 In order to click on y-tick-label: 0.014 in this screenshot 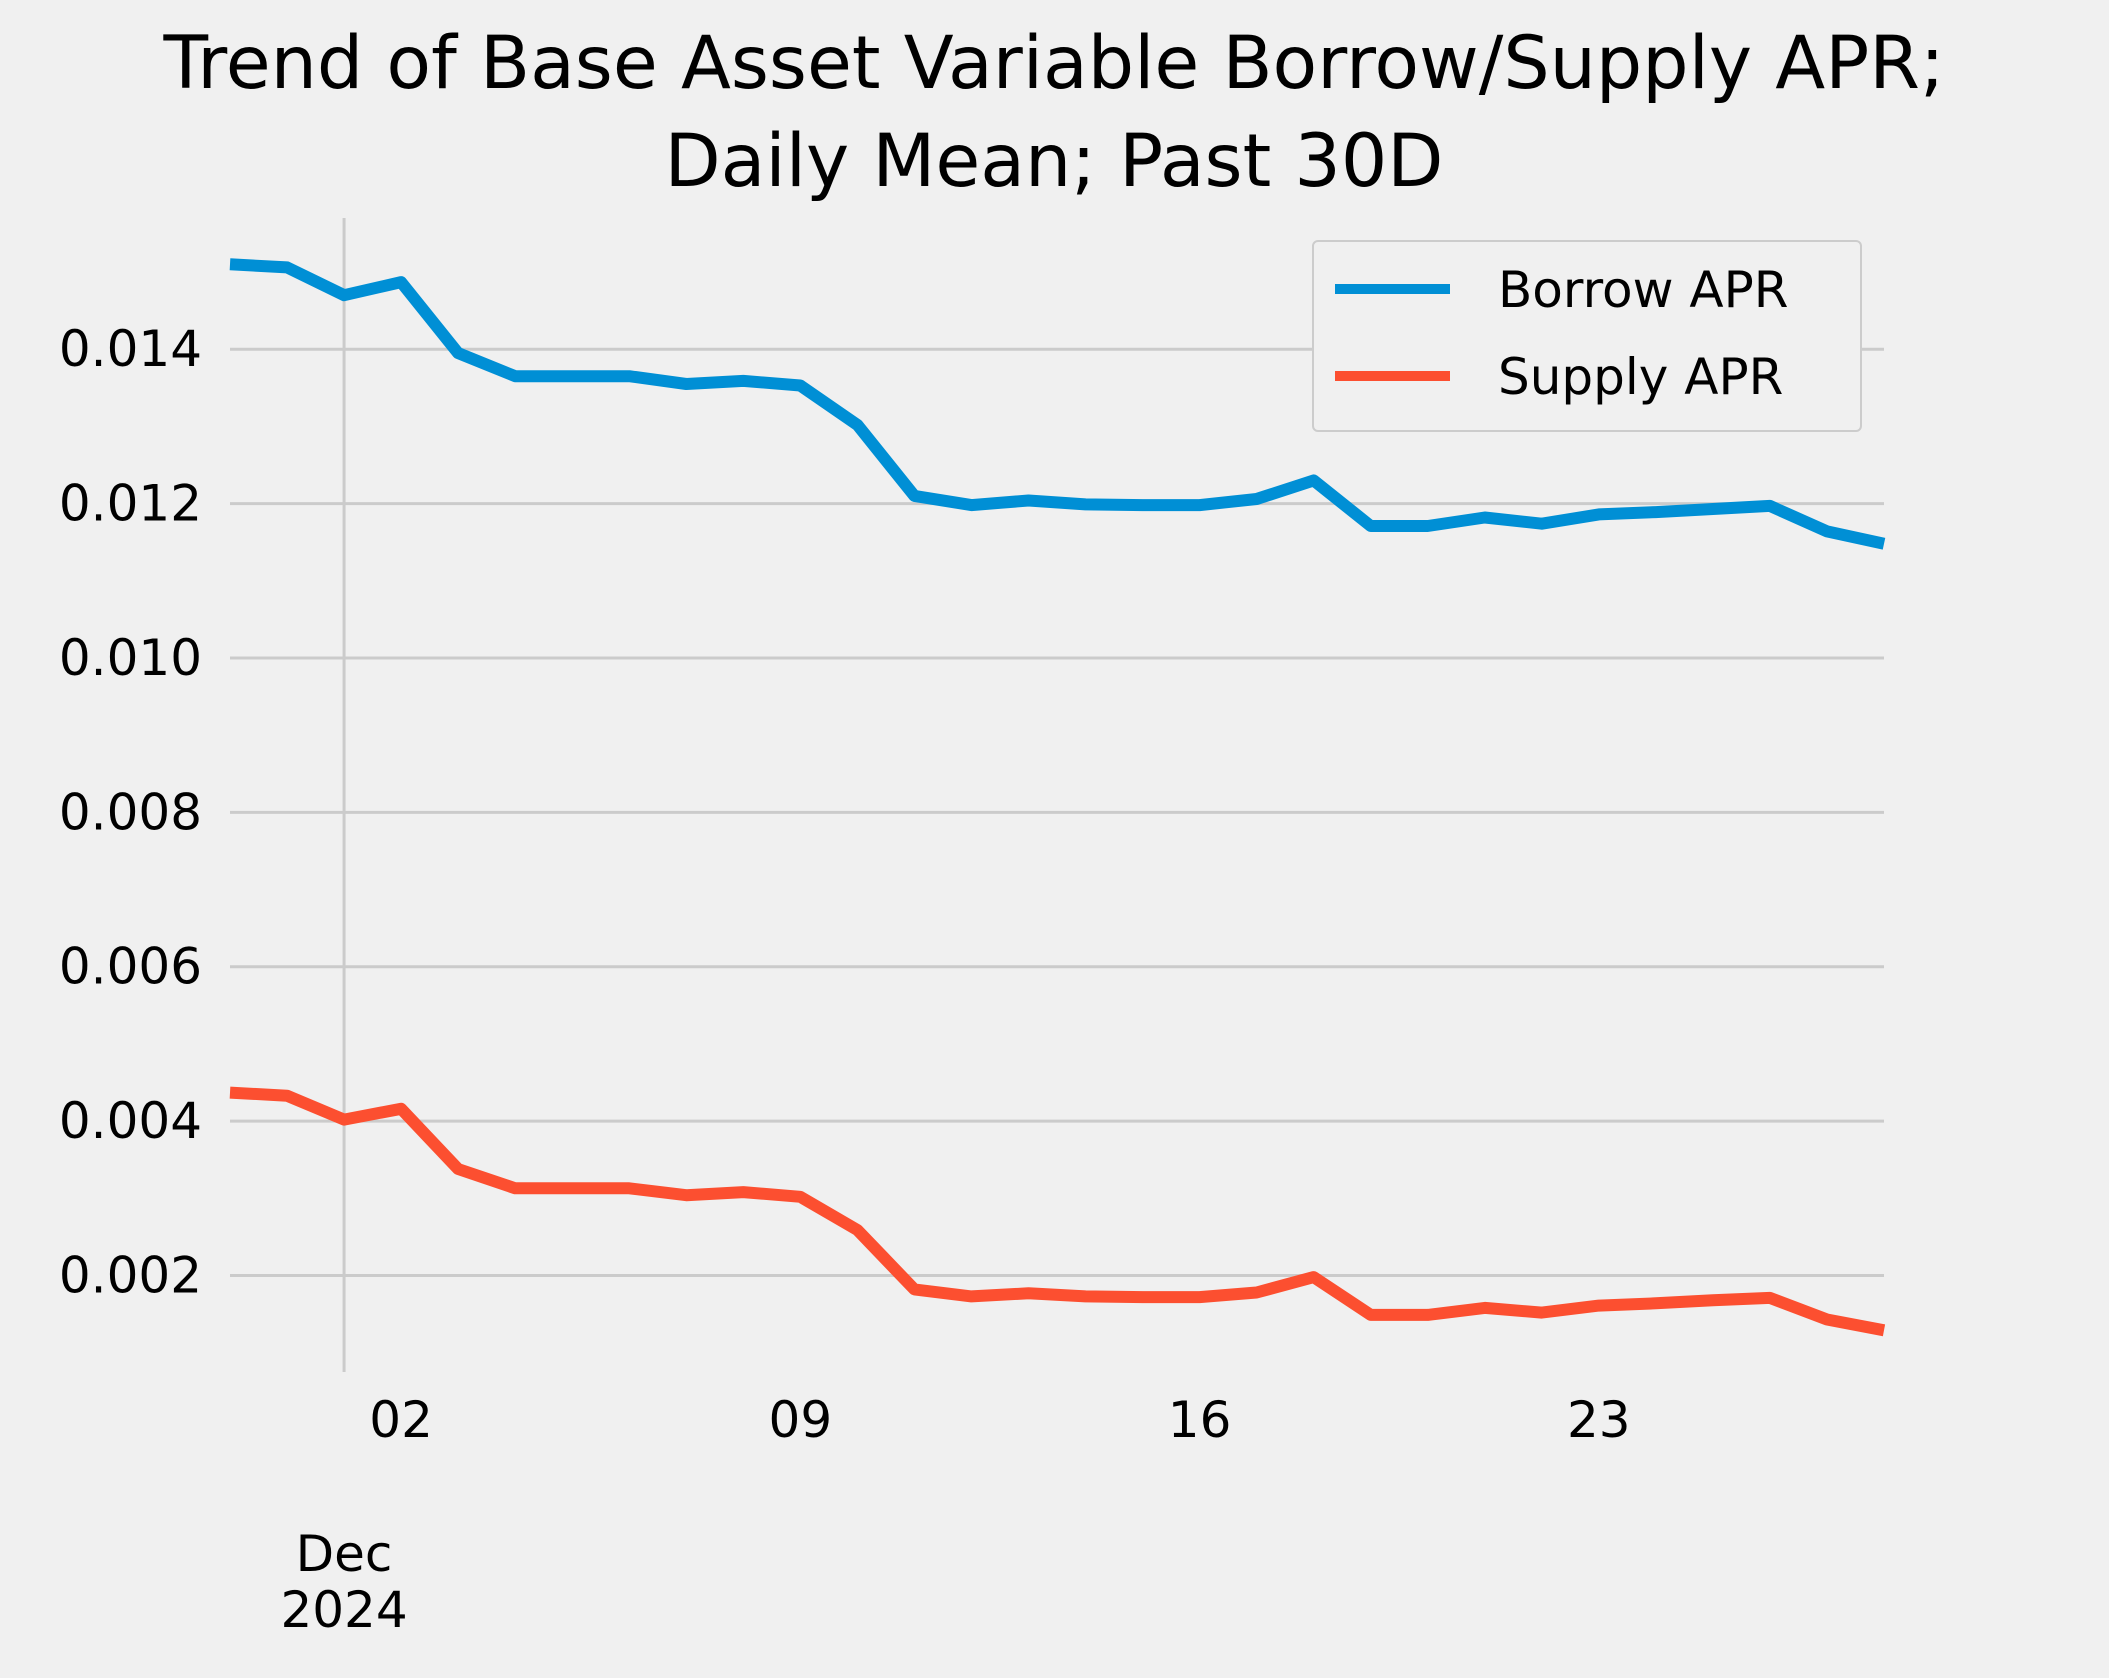, I will do `click(130, 349)`.